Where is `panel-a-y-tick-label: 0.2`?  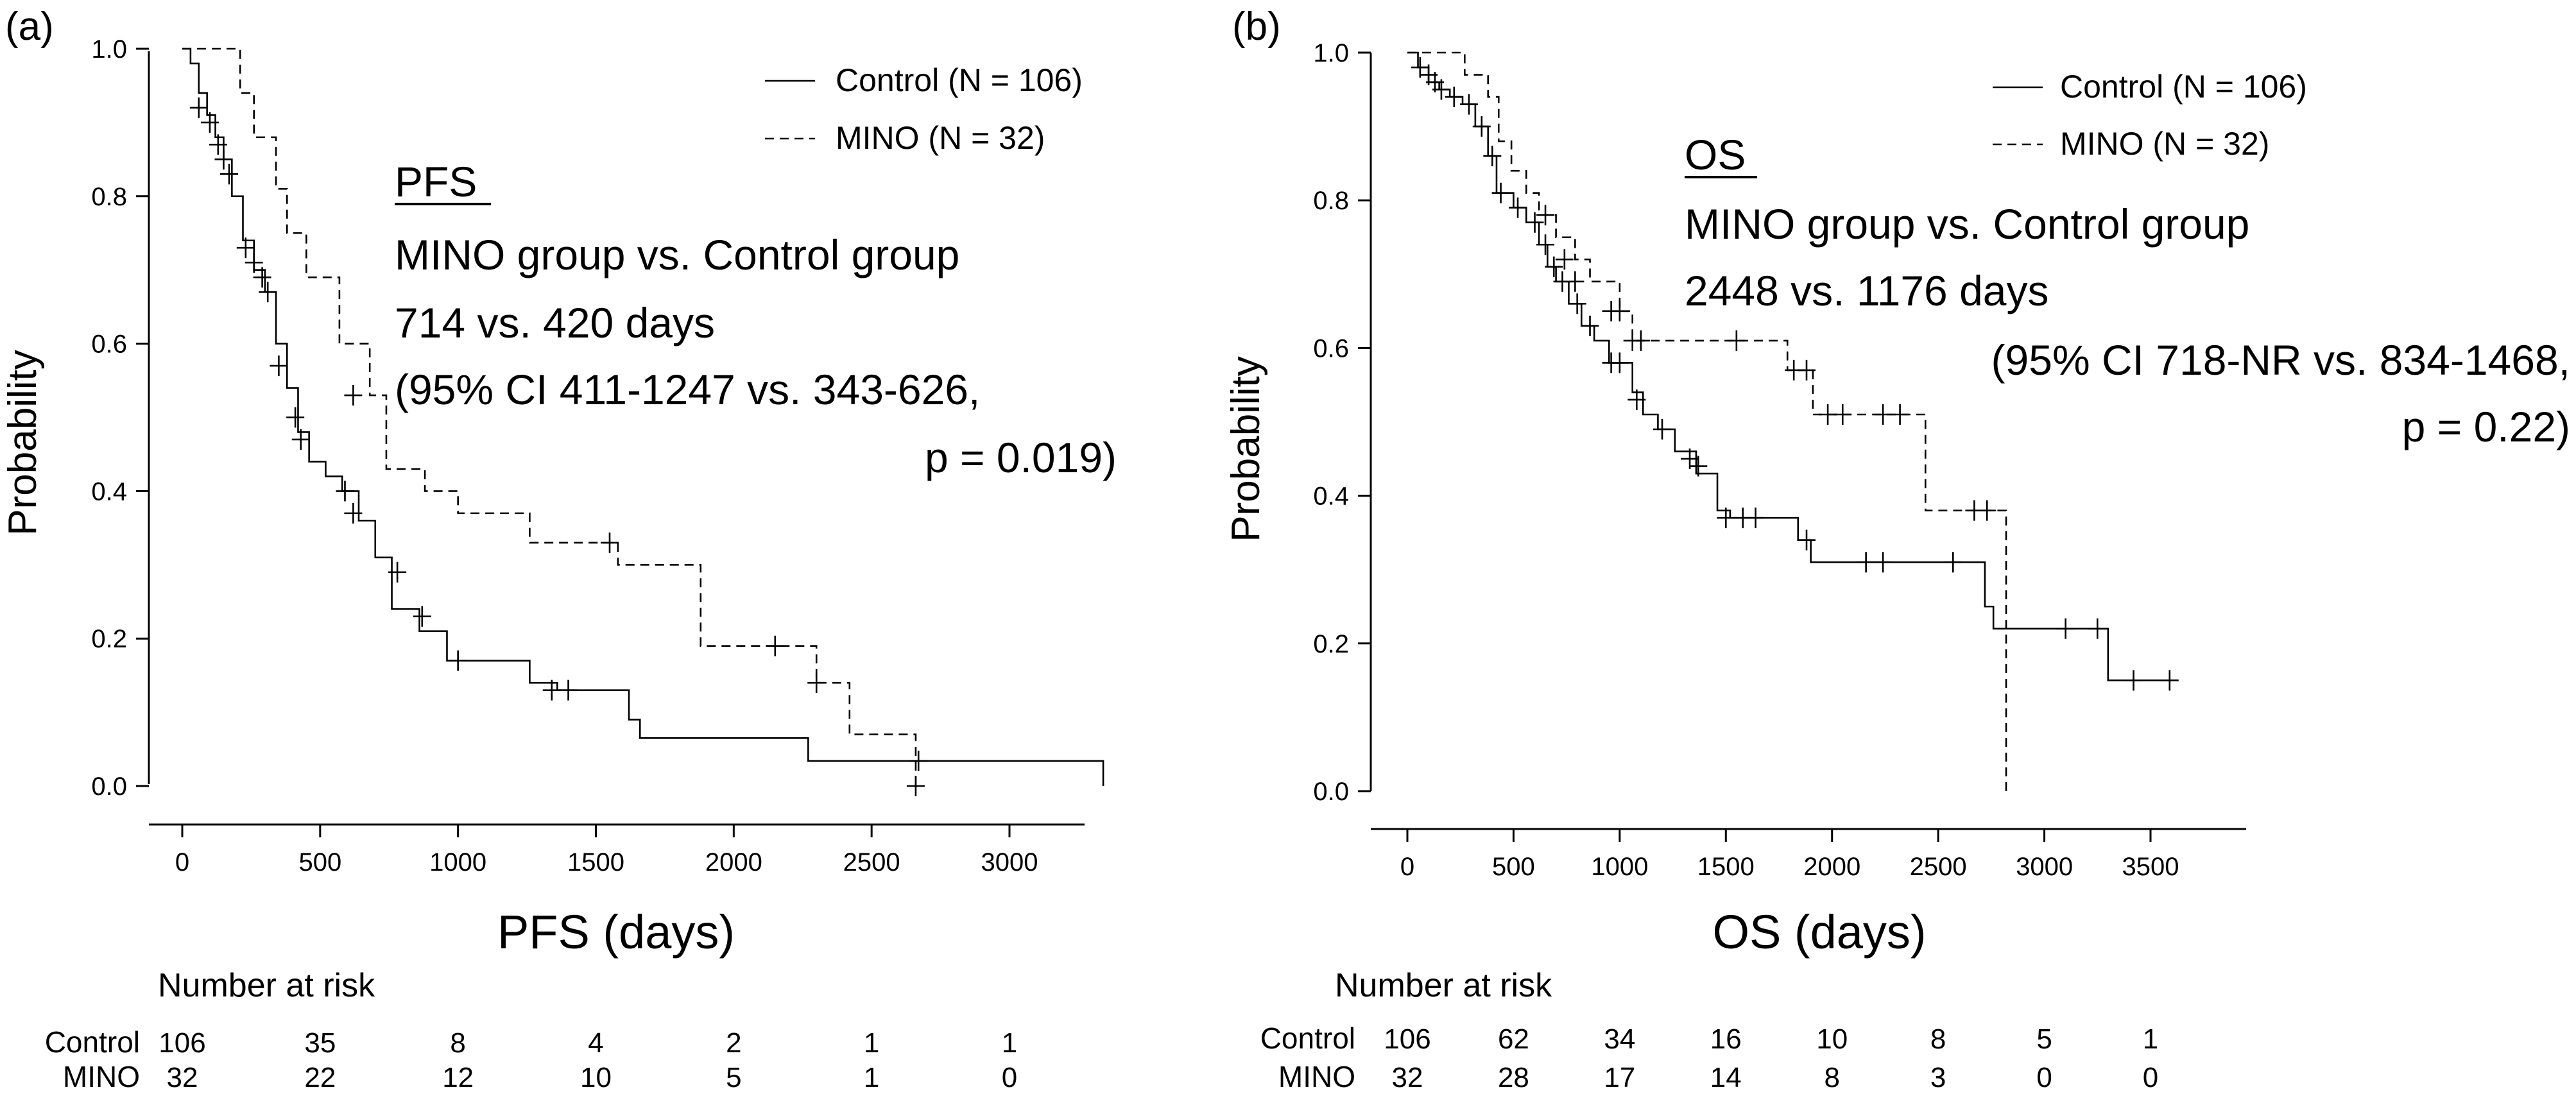 panel-a-y-tick-label: 0.2 is located at coordinates (109, 639).